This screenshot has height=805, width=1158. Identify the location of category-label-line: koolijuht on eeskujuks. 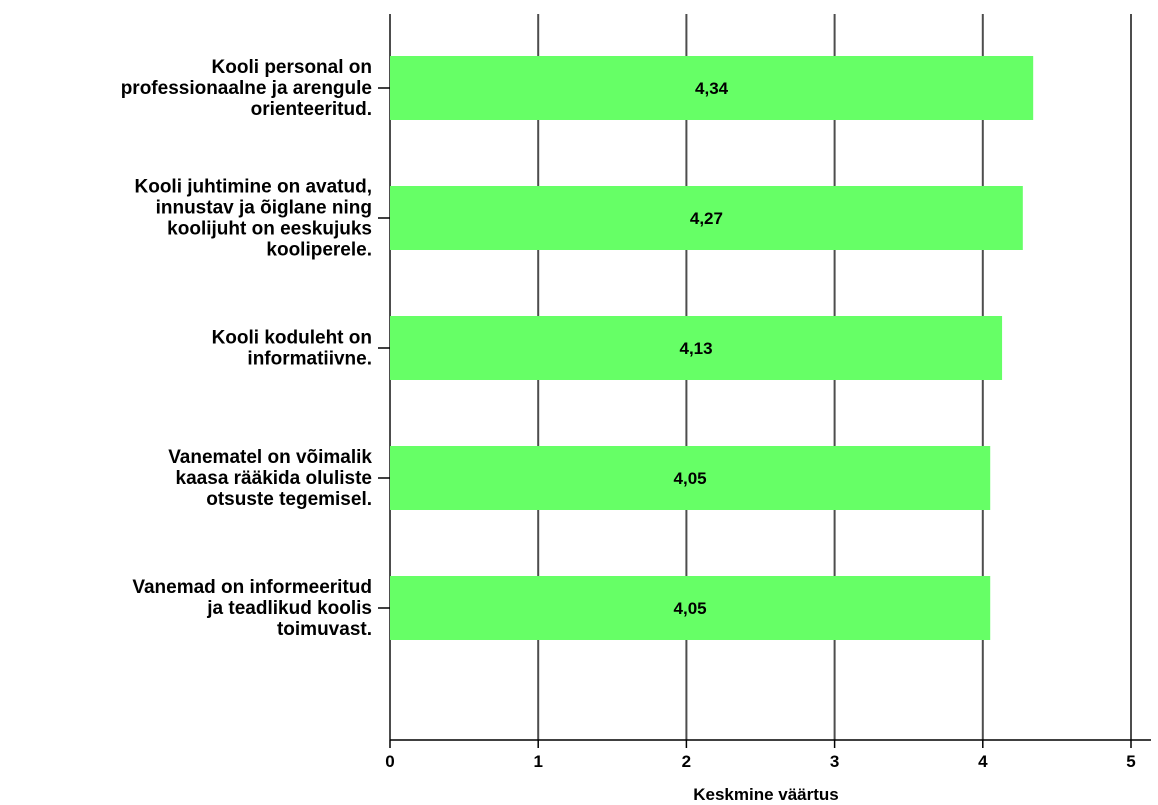
(269, 229).